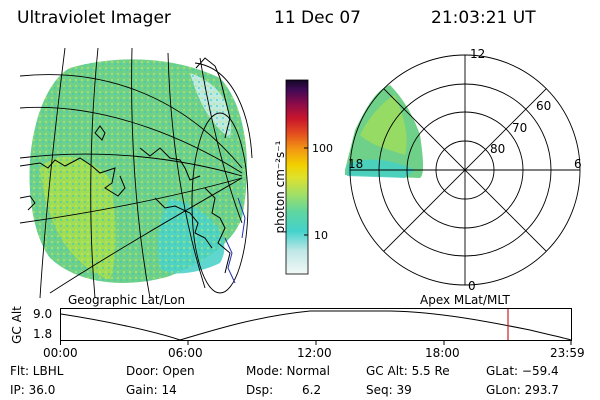 Image resolution: width=600 pixels, height=400 pixels. Describe the element at coordinates (37, 371) in the screenshot. I see `filter-status: Flt: LBHL` at that location.